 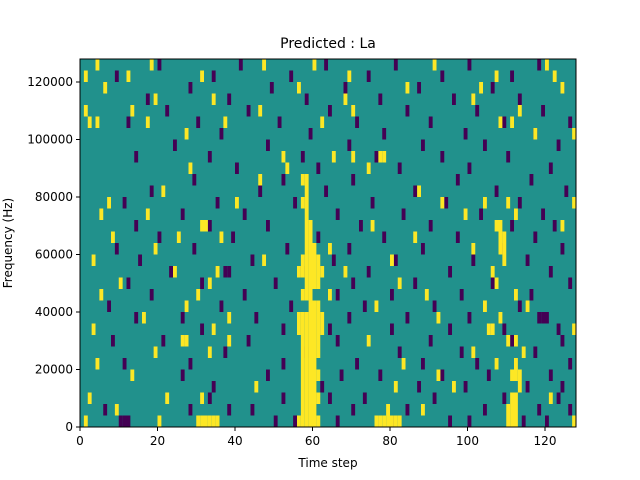 I want to click on x-axis-label: Time step, so click(x=327, y=463).